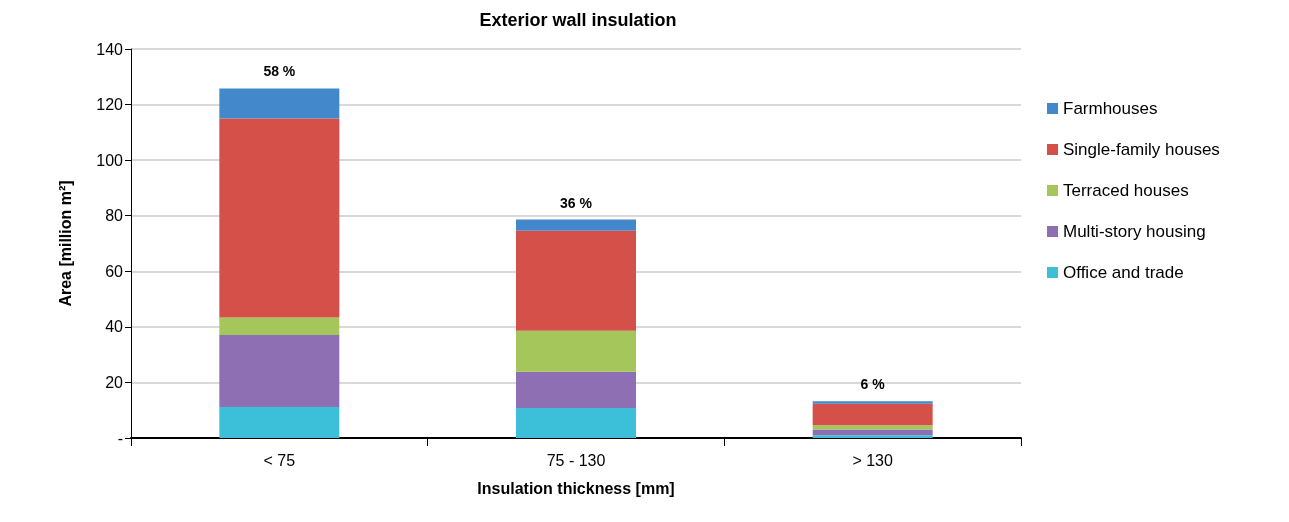  I want to click on legend-label: Terraced houses, so click(1126, 190).